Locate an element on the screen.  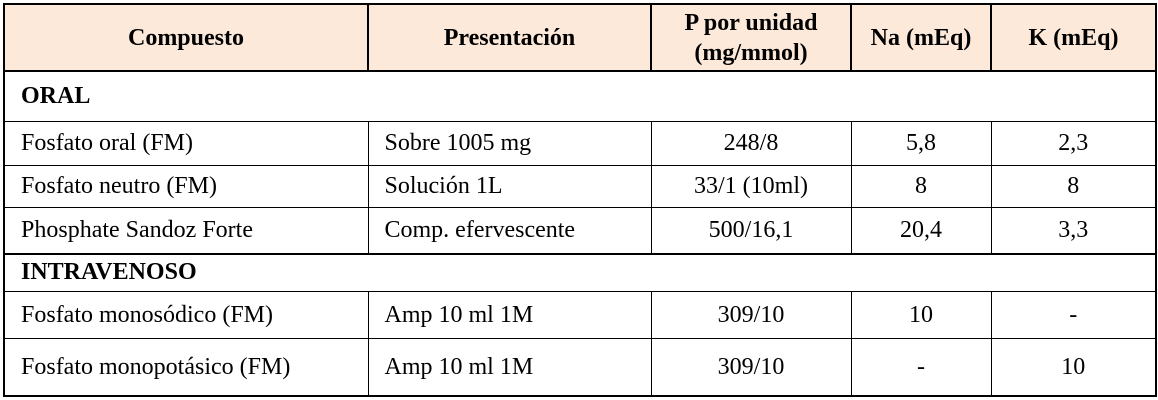
cell-k: 10 is located at coordinates (1073, 368).